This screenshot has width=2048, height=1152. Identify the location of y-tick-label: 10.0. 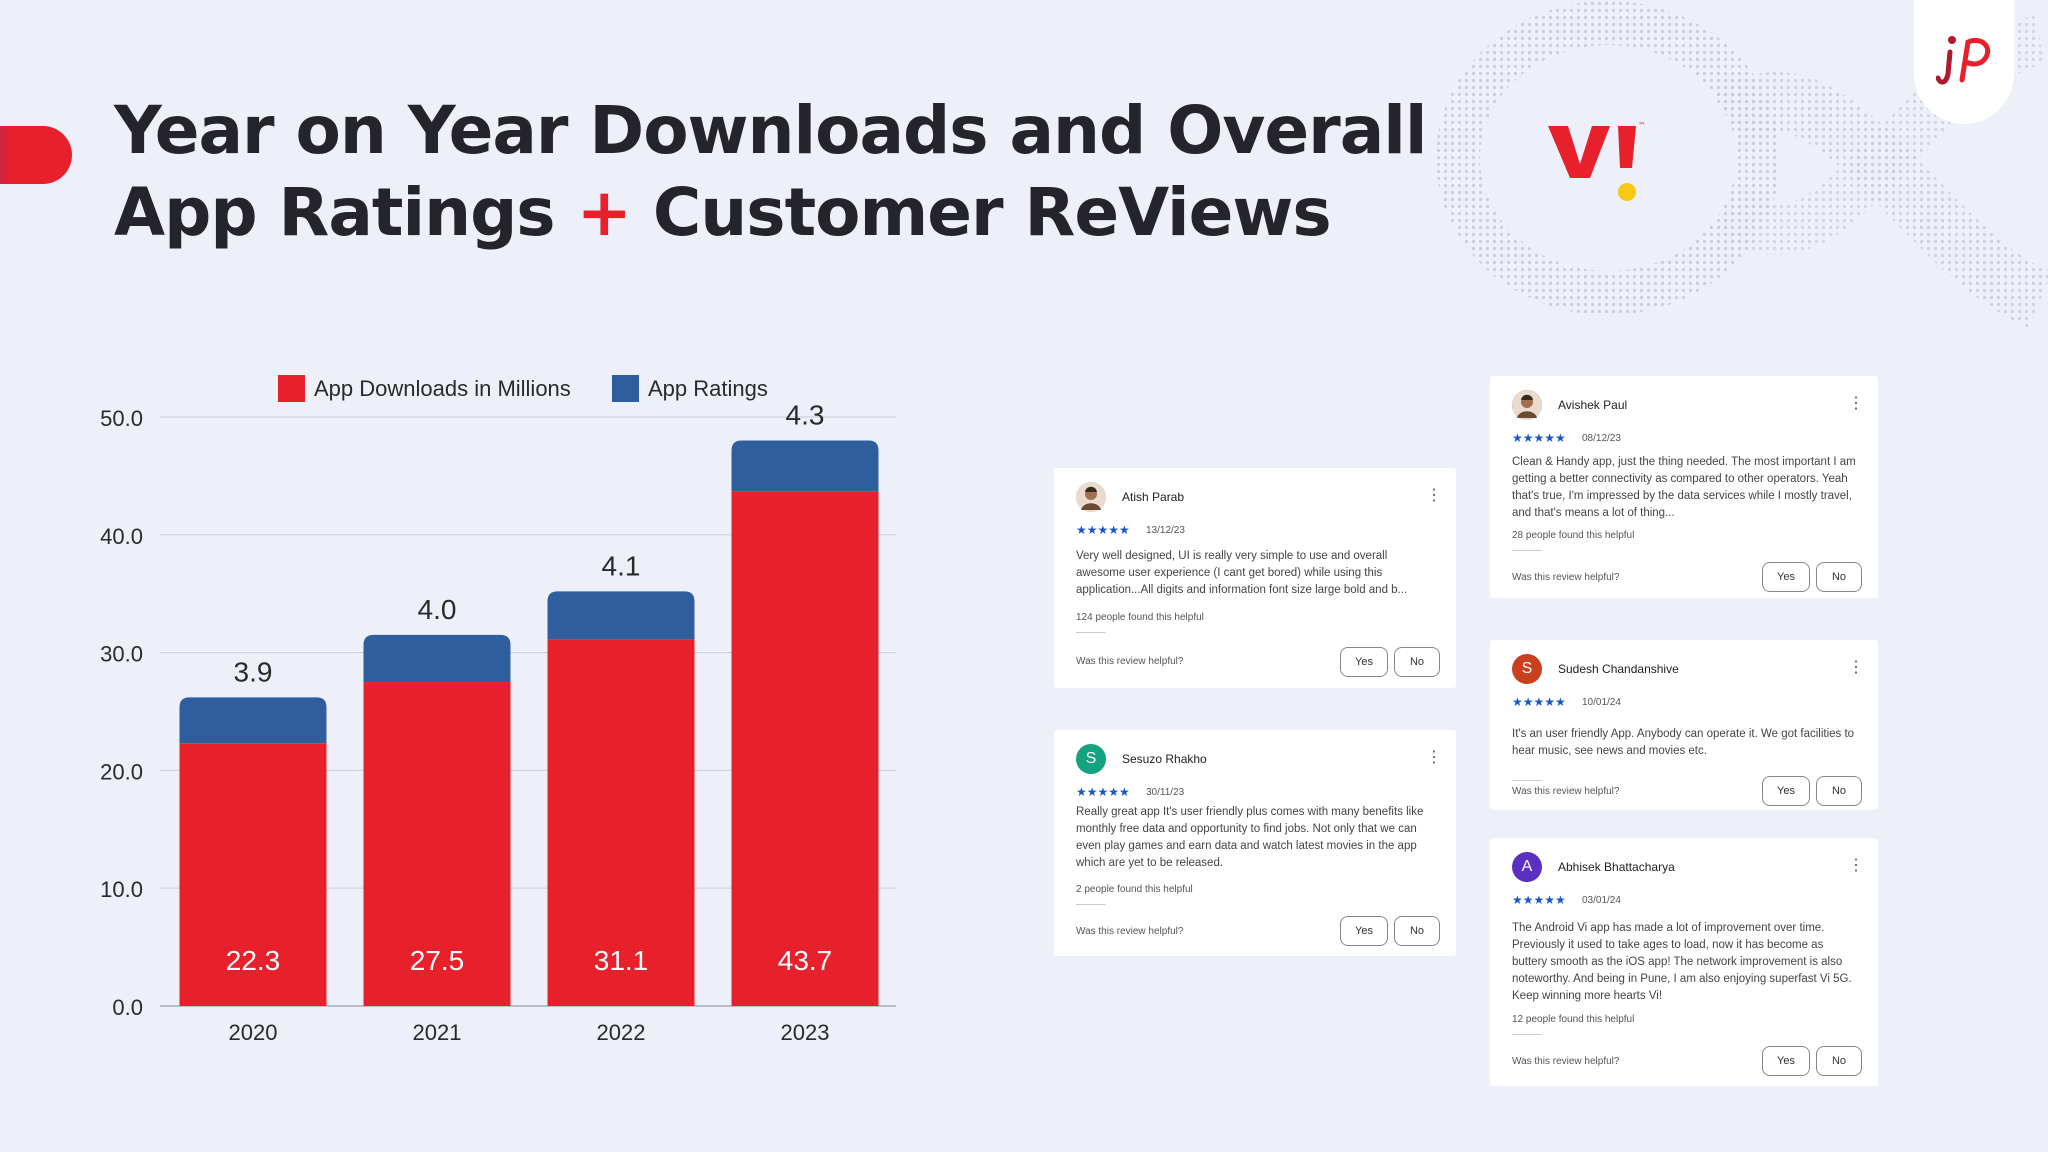
(121, 889).